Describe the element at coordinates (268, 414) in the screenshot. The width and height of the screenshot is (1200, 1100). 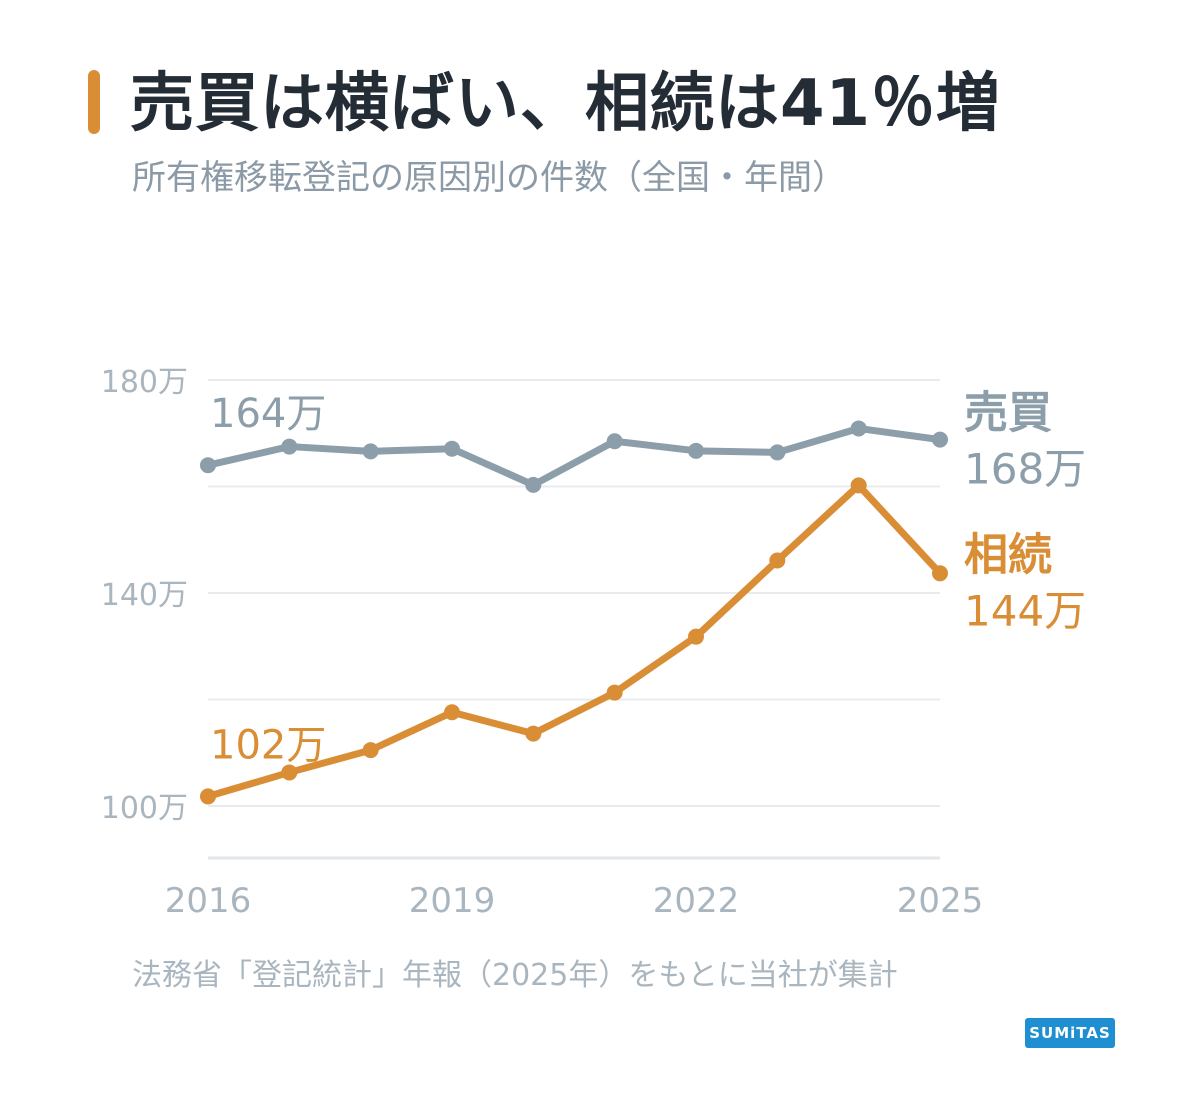
I see `start-value-label: 164万` at that location.